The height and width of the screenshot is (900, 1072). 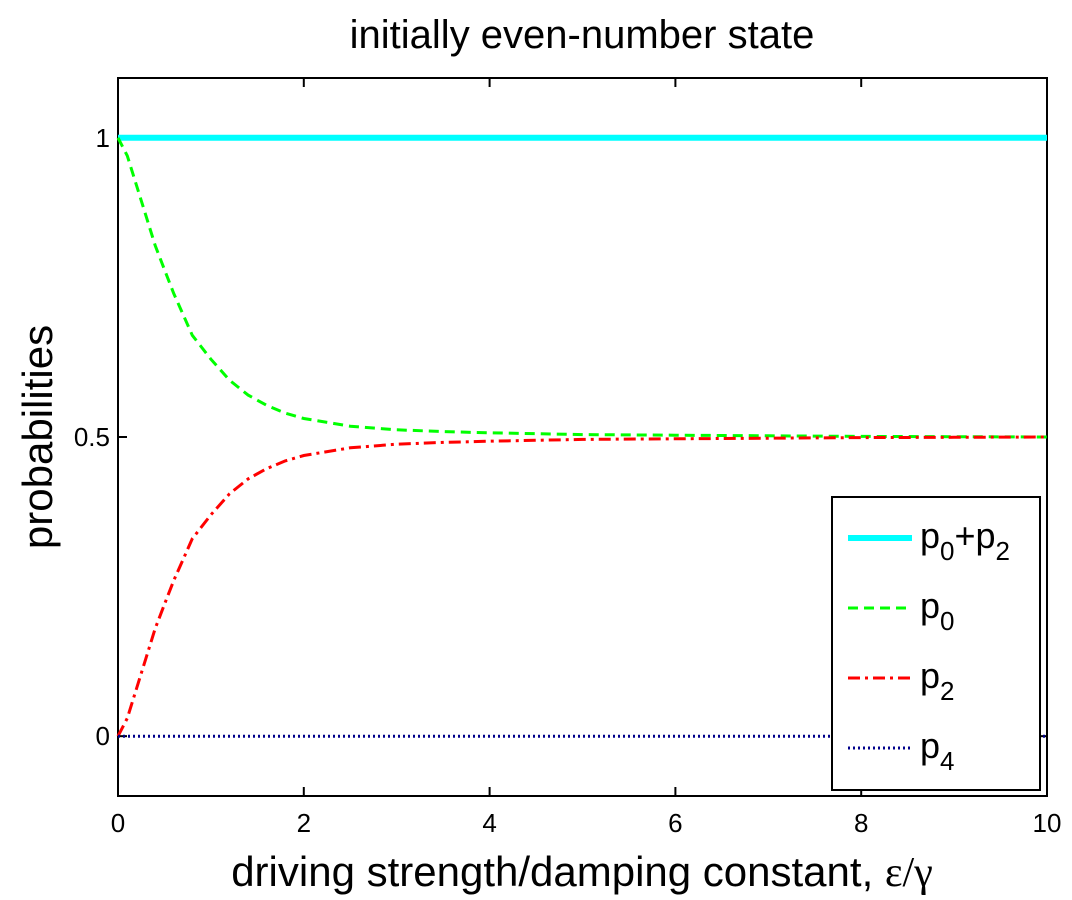 I want to click on y-tick-label: 0, so click(x=103, y=736).